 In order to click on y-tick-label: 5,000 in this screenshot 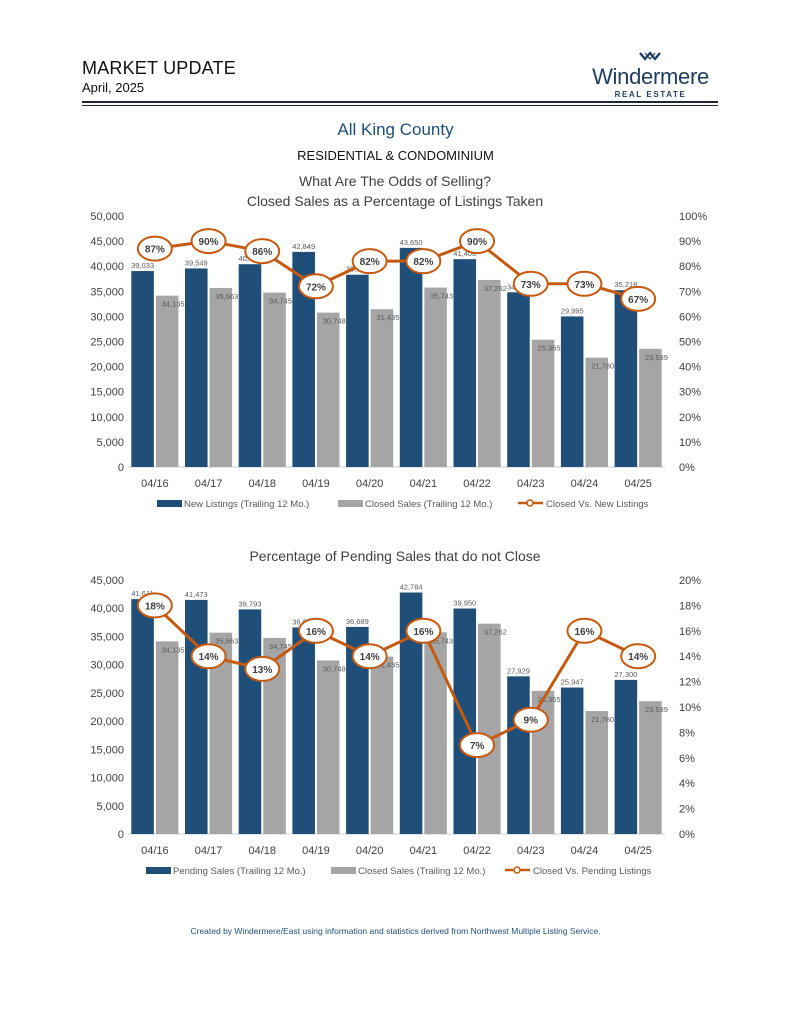, I will do `click(110, 807)`.